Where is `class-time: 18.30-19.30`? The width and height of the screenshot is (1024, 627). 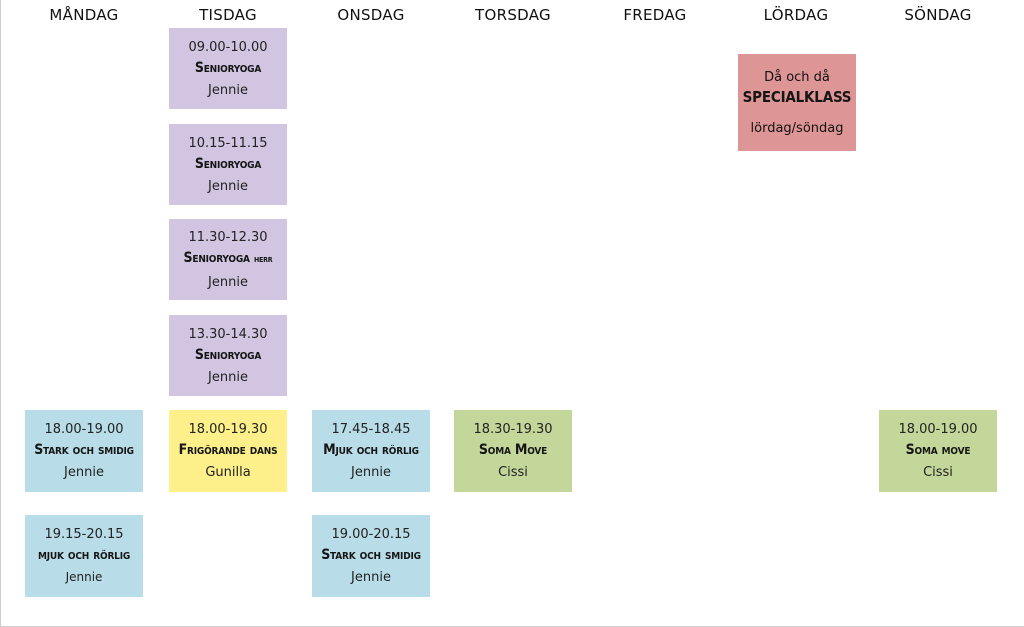 class-time: 18.30-19.30 is located at coordinates (513, 429).